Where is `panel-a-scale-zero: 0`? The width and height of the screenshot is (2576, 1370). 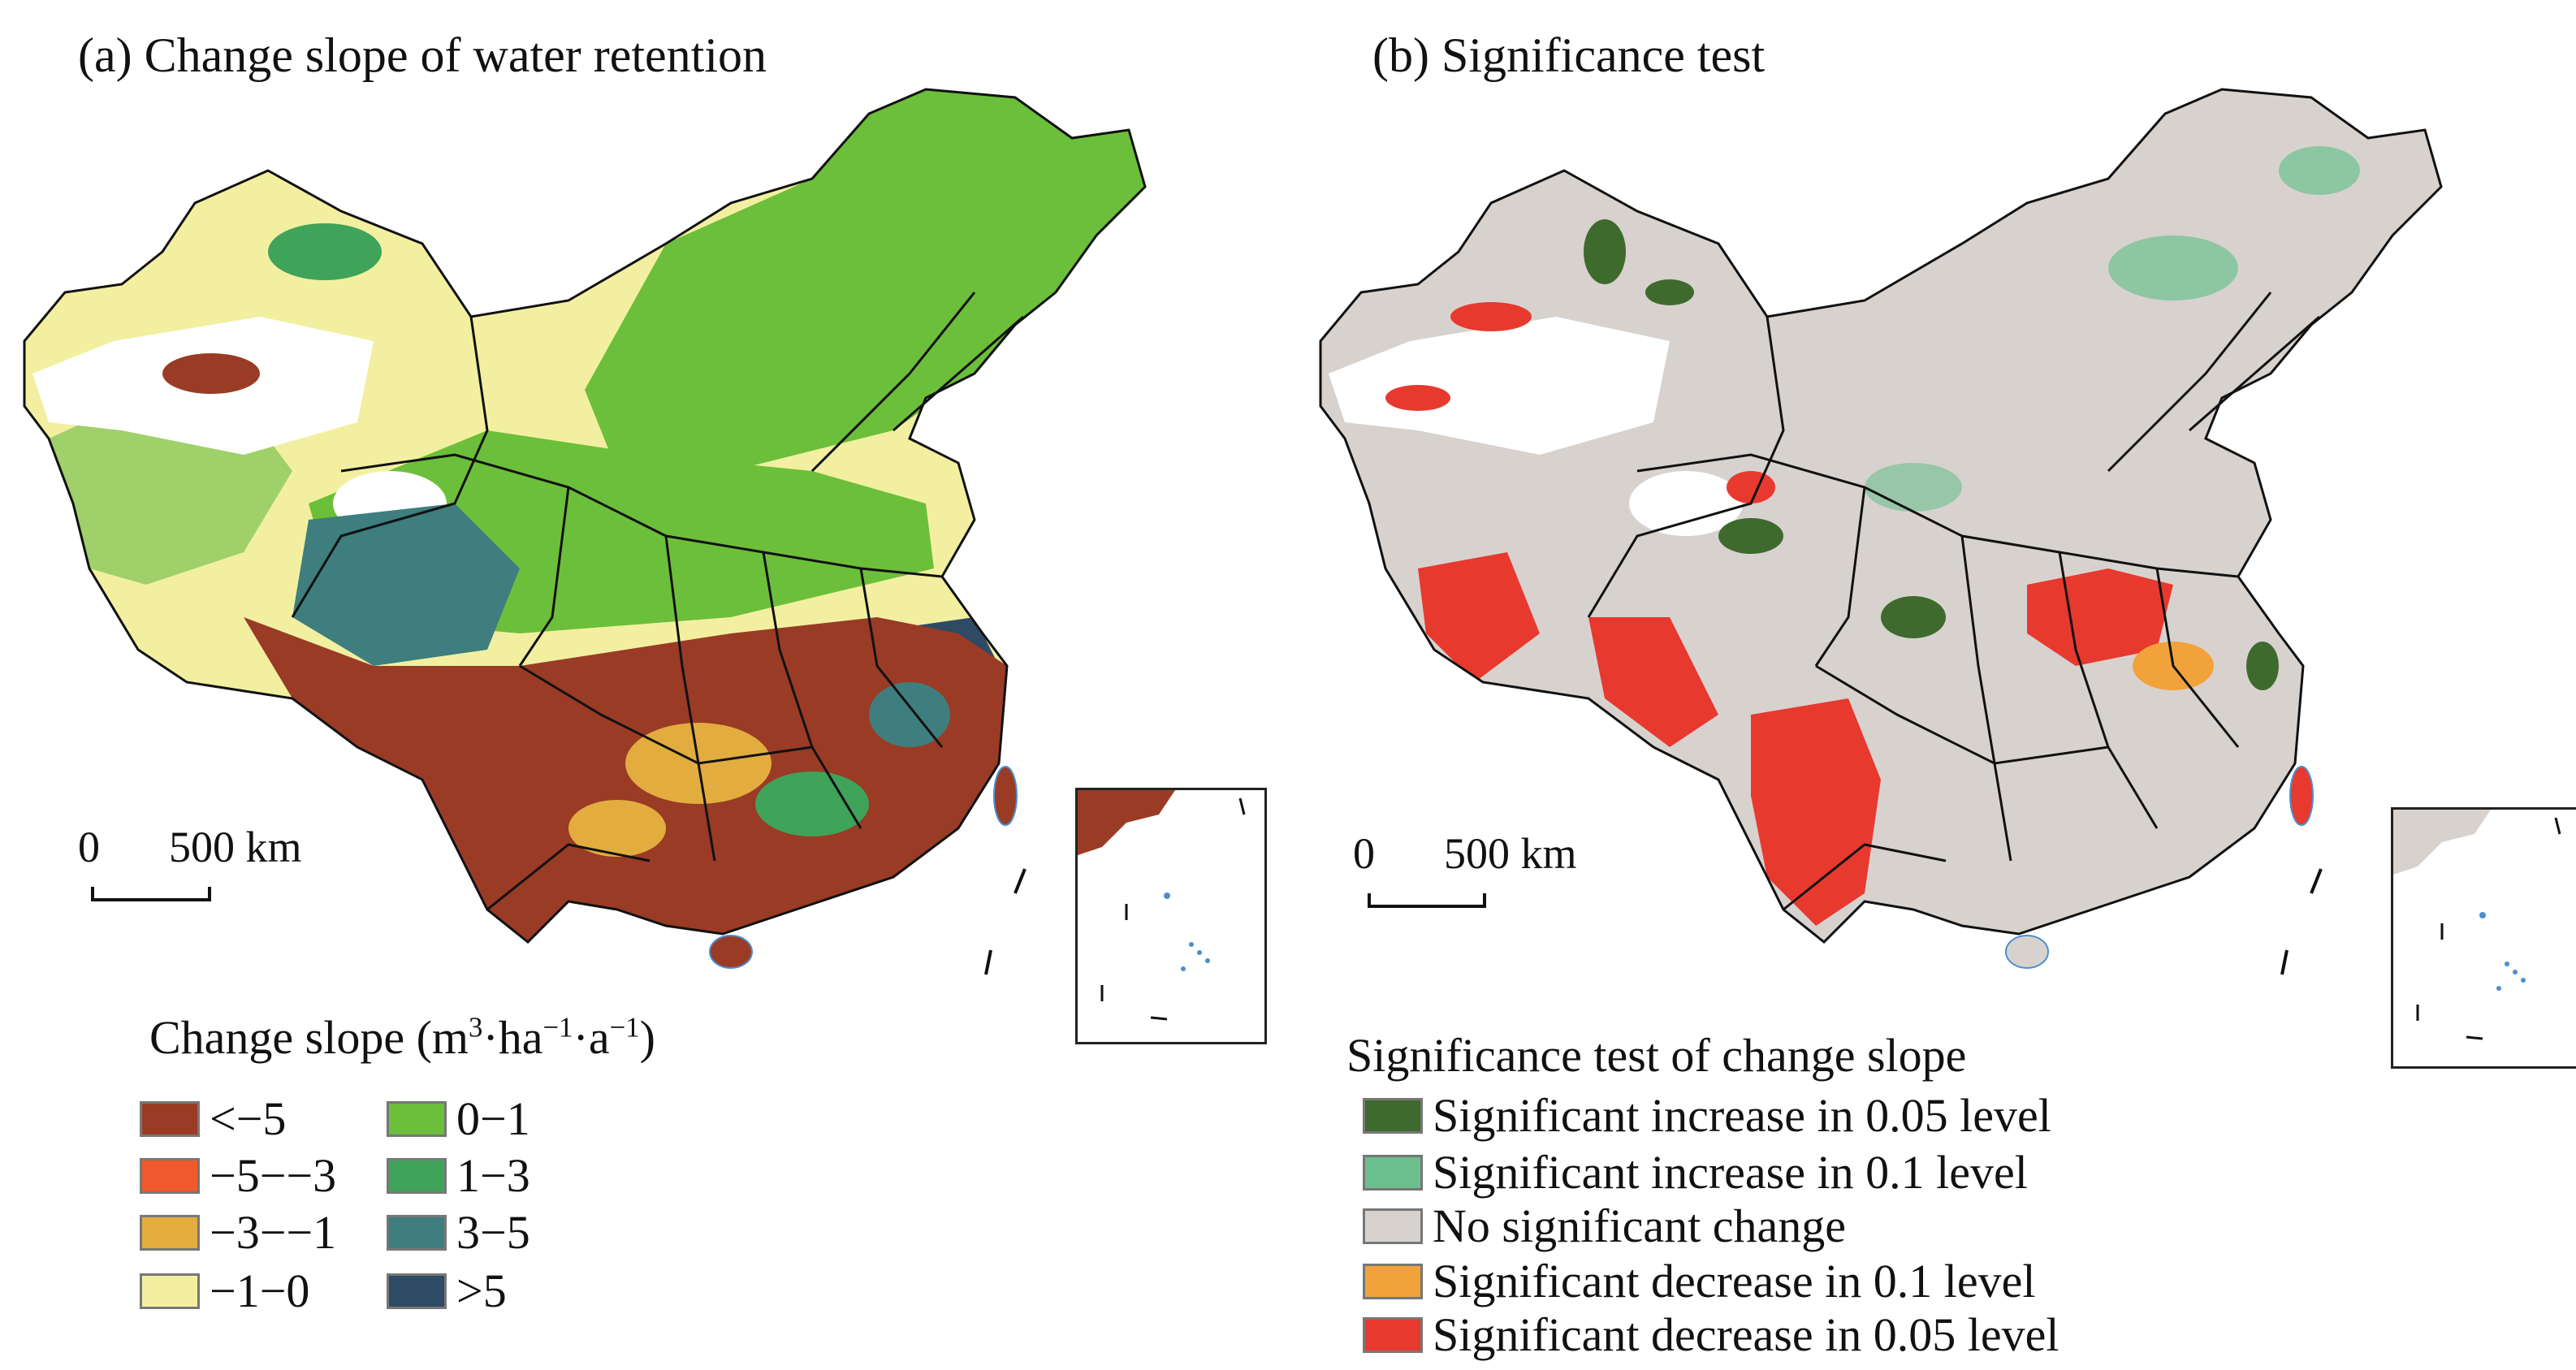
panel-a-scale-zero: 0 is located at coordinates (89, 847).